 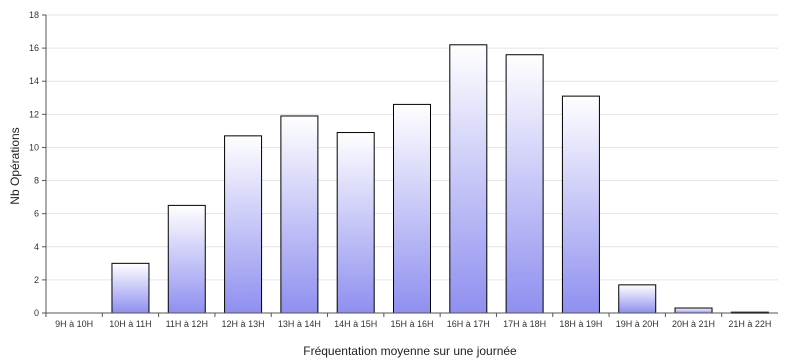 I want to click on y-tick-label: 18, so click(x=34, y=15).